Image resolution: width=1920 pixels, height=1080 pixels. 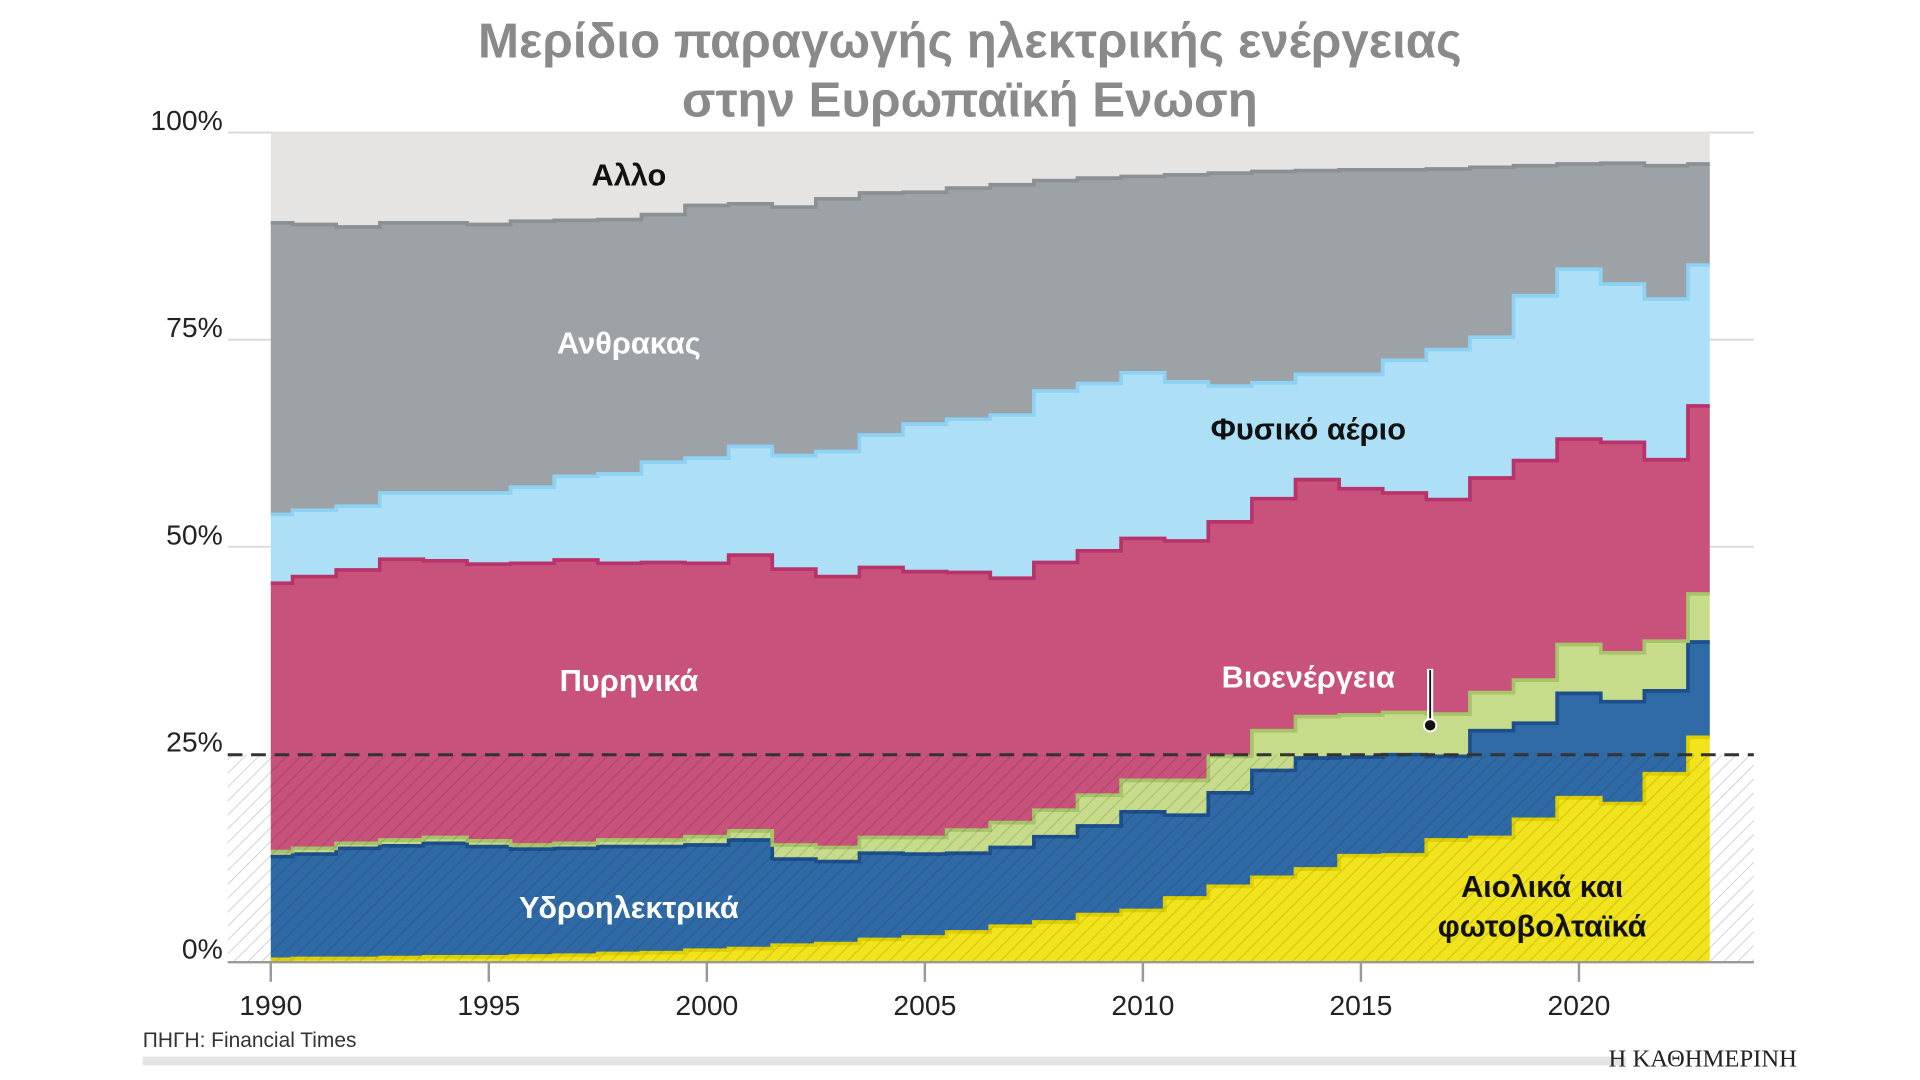 I want to click on y-tick-label: 0%, so click(x=202, y=949).